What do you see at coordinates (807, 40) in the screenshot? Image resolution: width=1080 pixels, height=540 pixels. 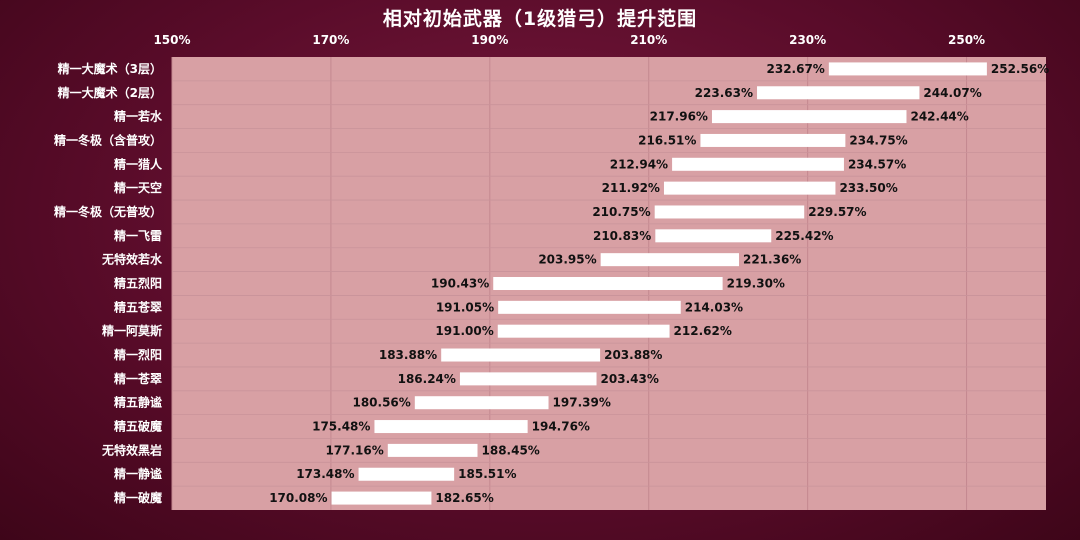 I see `x-tick-label: 230%` at bounding box center [807, 40].